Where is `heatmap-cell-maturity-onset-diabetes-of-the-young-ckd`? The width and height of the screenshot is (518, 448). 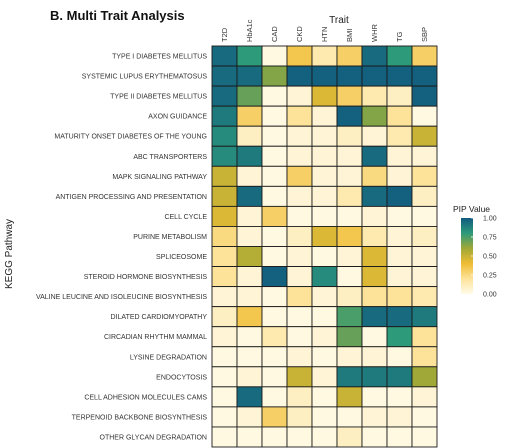
heatmap-cell-maturity-onset-diabetes-of-the-young-ckd is located at coordinates (299, 136).